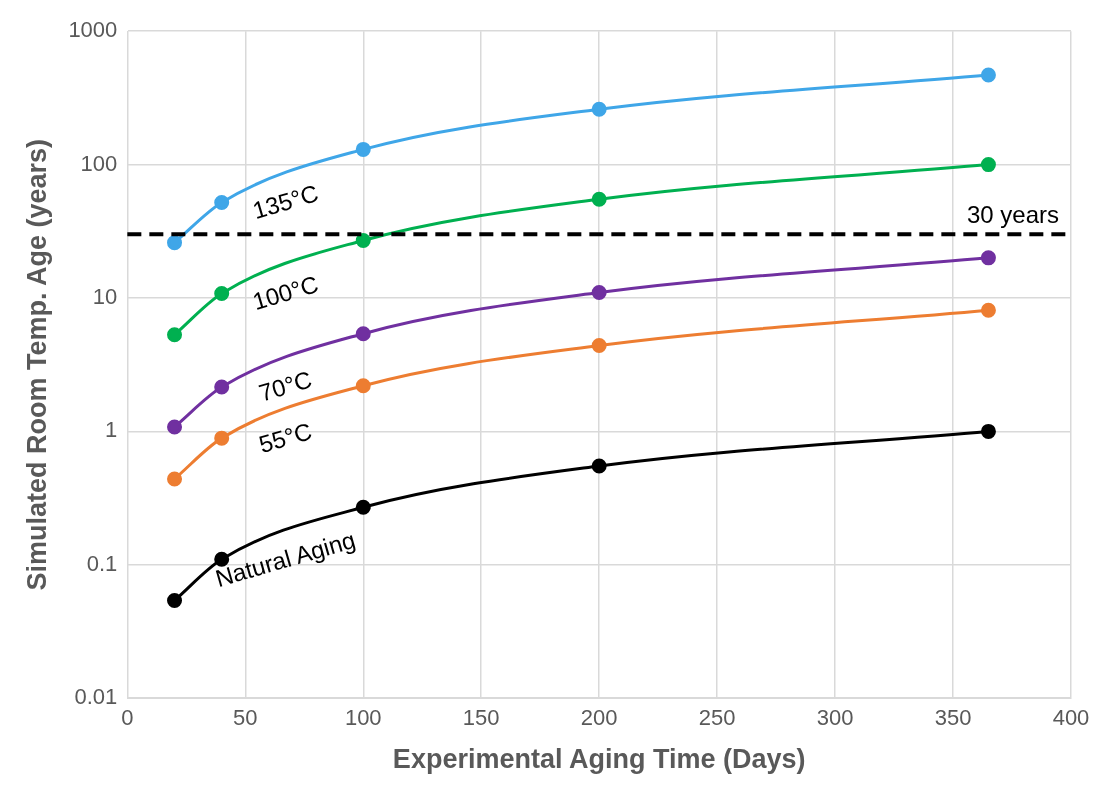 The width and height of the screenshot is (1109, 799). Describe the element at coordinates (245, 718) in the screenshot. I see `x-tick-label: 50` at that location.